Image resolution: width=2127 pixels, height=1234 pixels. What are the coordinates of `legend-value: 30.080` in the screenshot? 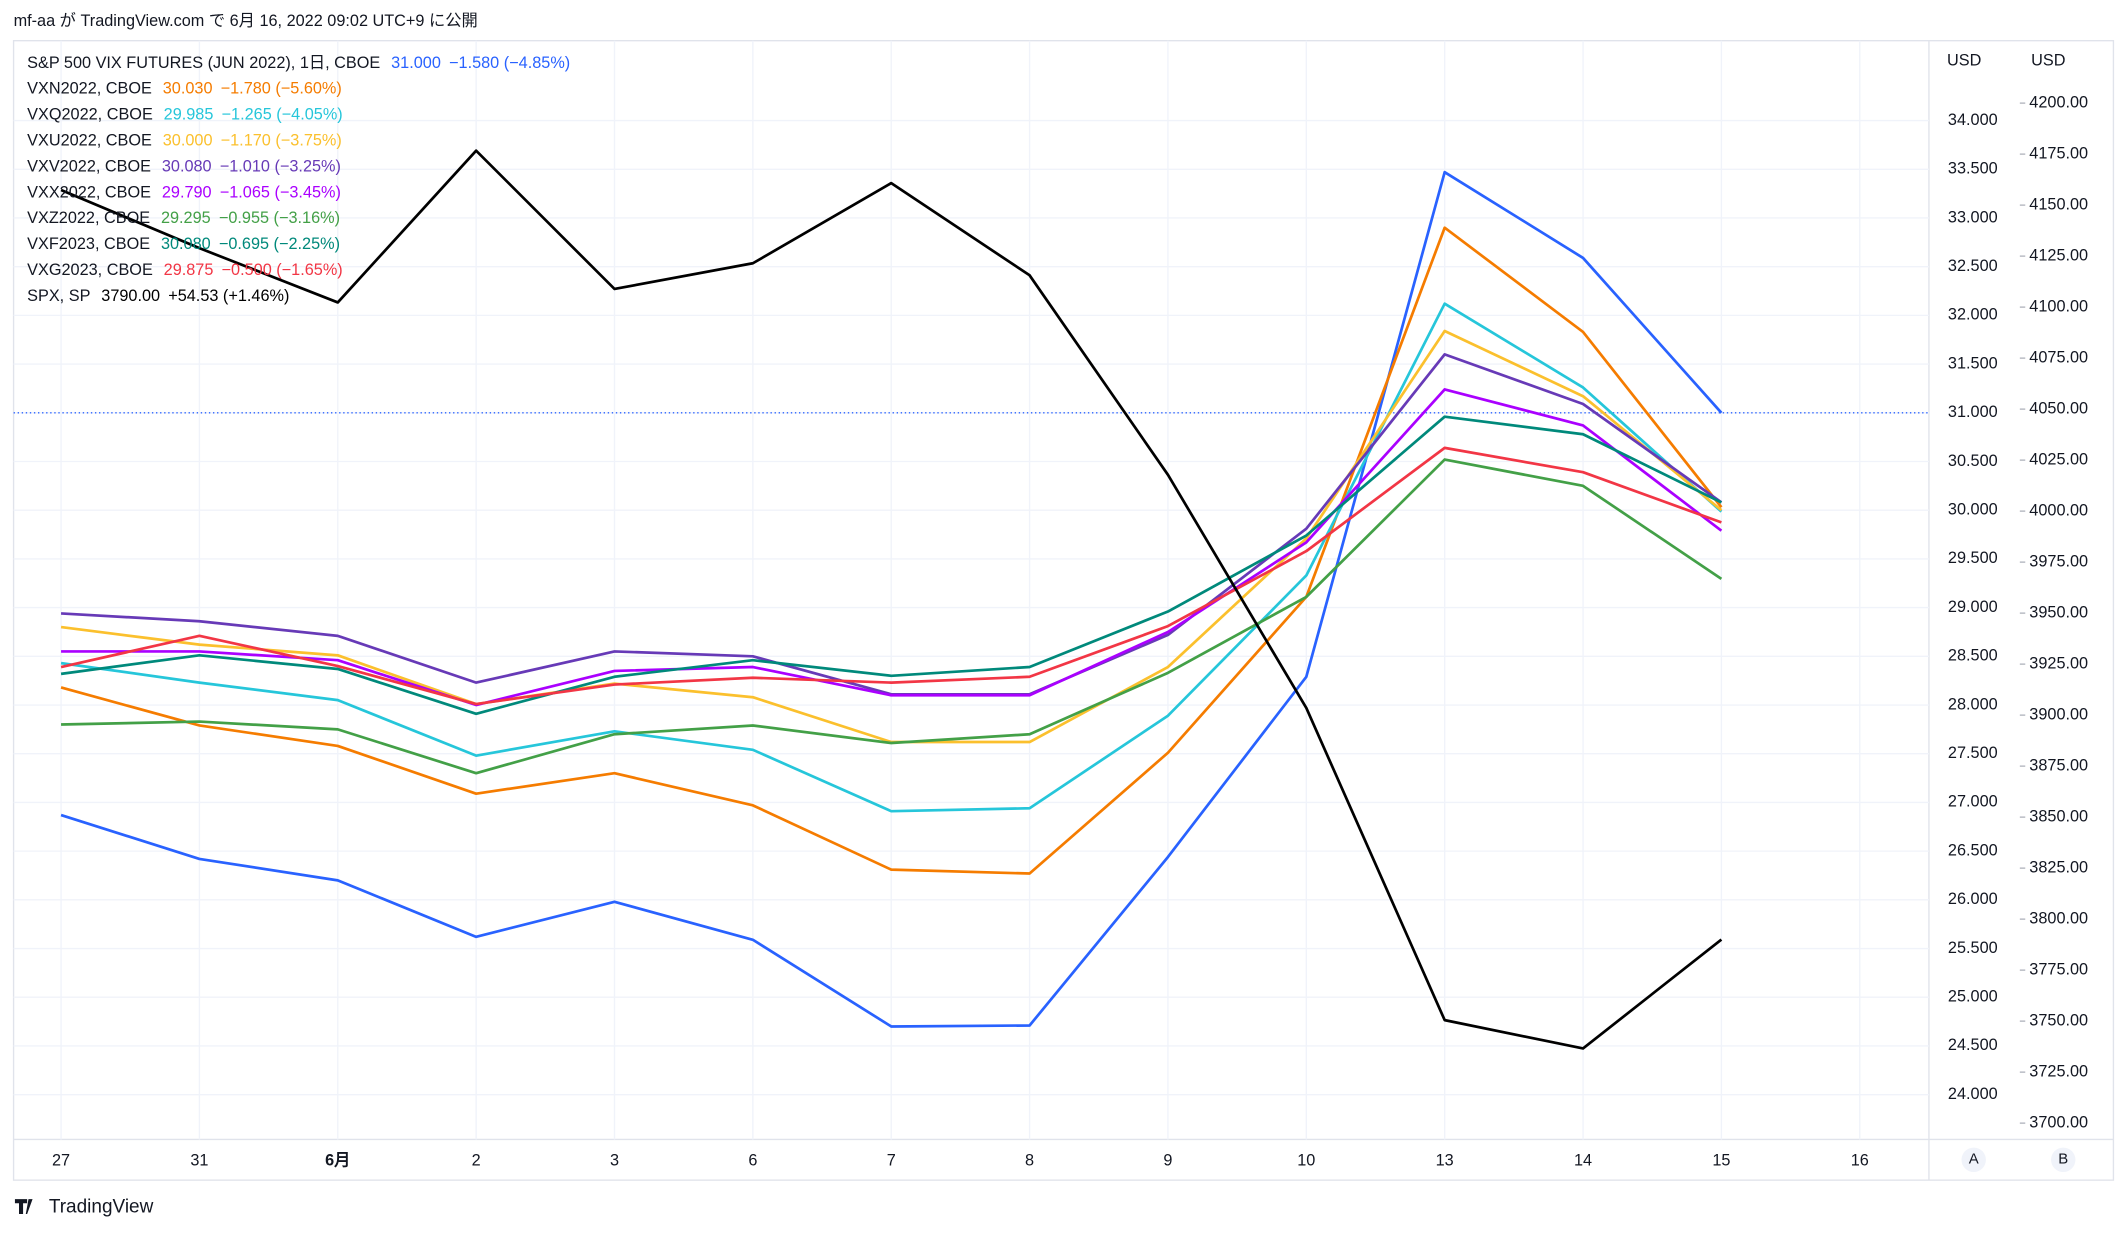 It's located at (186, 244).